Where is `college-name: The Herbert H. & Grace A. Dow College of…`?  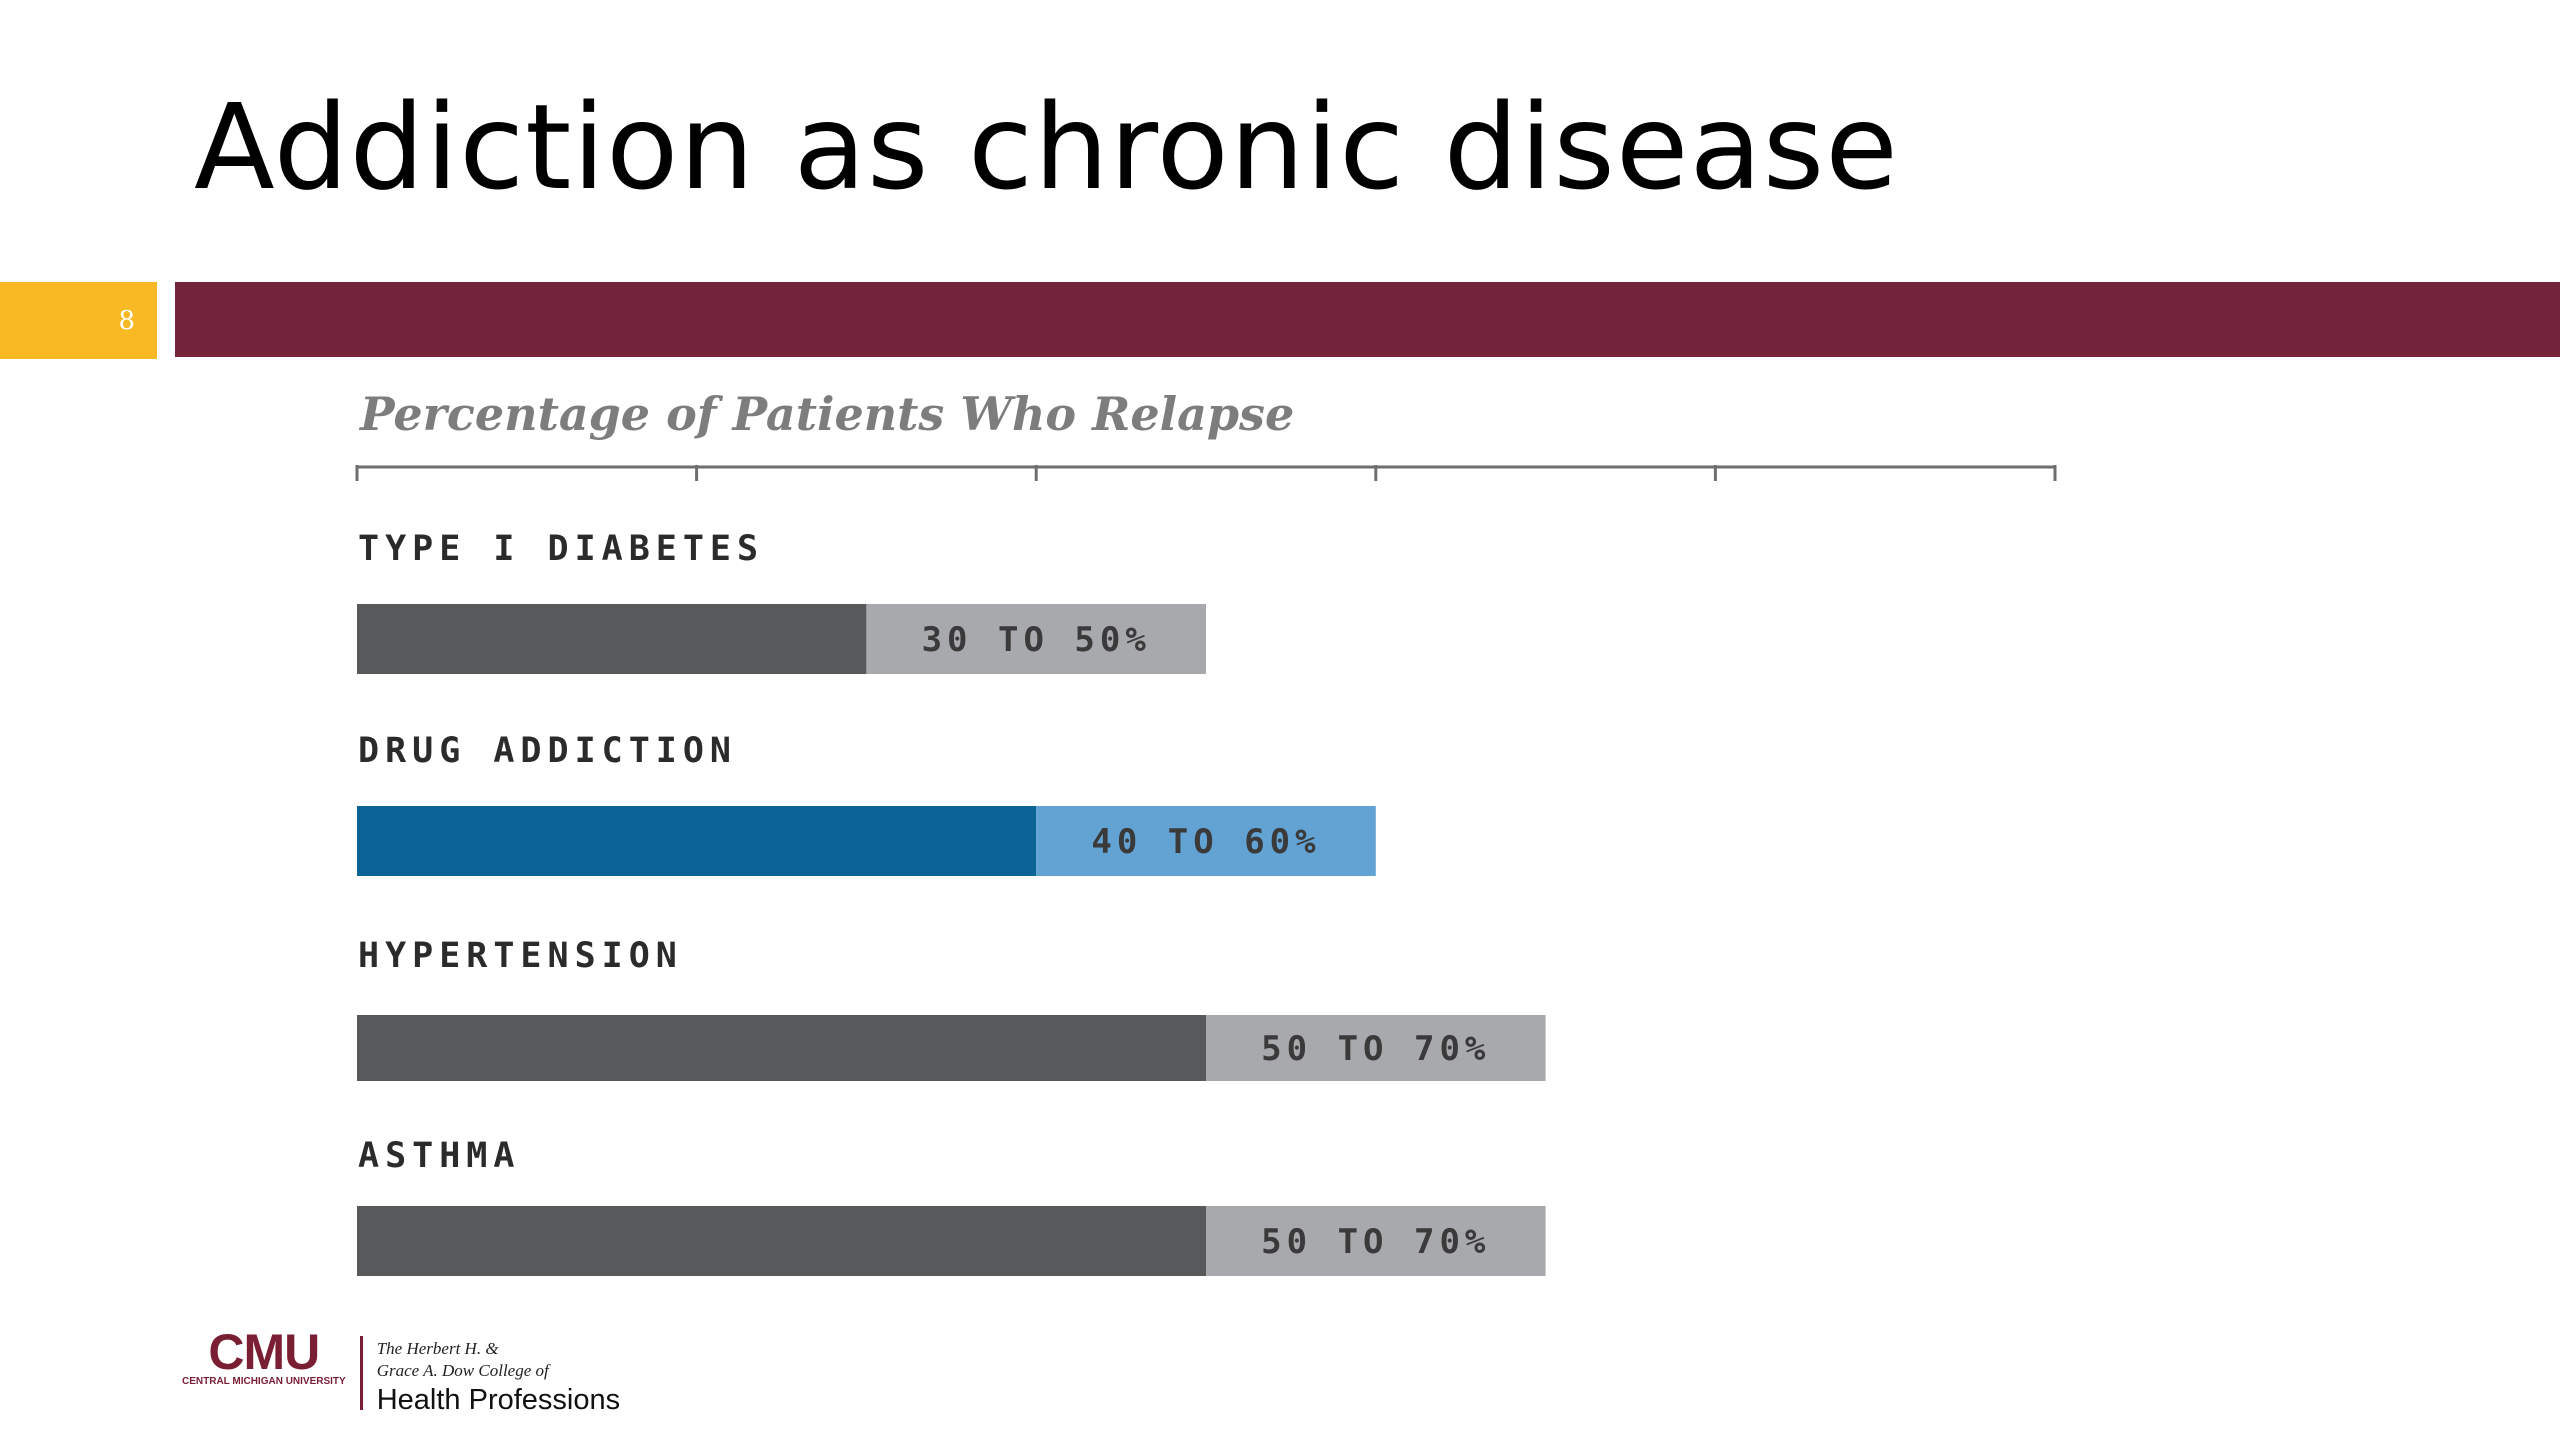 college-name: The Herbert H. & Grace A. Dow College of… is located at coordinates (498, 1373).